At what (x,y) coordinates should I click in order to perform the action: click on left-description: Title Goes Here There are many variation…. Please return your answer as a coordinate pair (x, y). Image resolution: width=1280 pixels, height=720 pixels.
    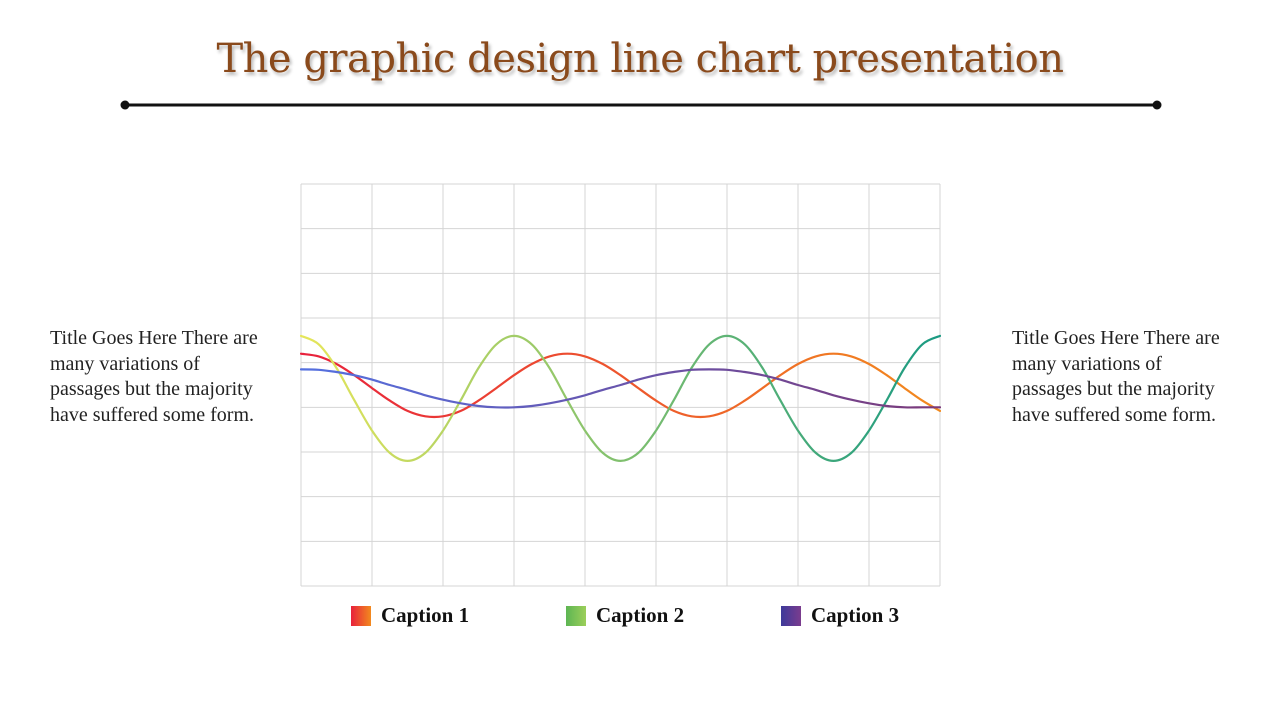
    Looking at the image, I should click on (154, 376).